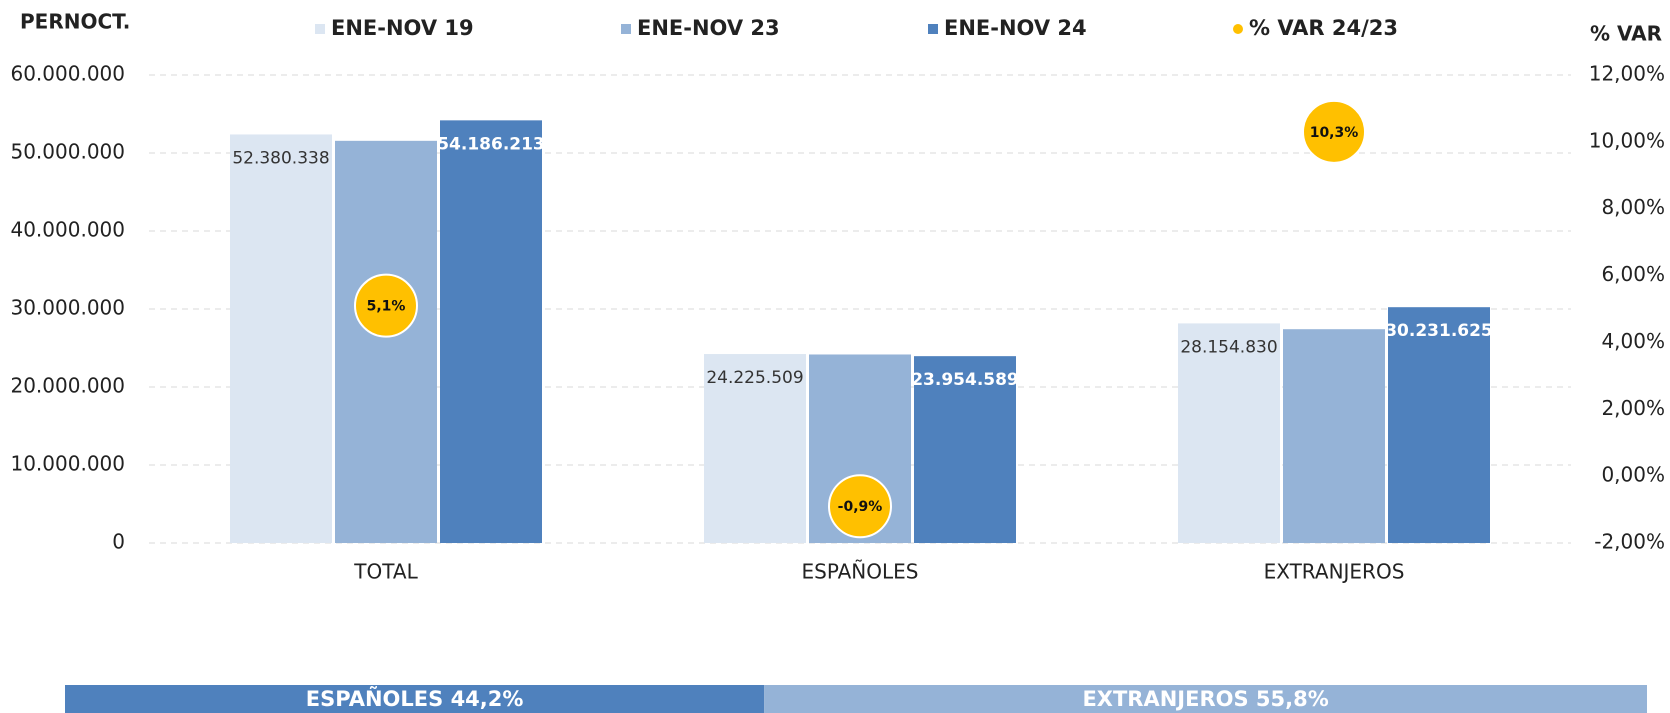  What do you see at coordinates (1633, 274) in the screenshot?
I see `y2-tick-label: 6,00%` at bounding box center [1633, 274].